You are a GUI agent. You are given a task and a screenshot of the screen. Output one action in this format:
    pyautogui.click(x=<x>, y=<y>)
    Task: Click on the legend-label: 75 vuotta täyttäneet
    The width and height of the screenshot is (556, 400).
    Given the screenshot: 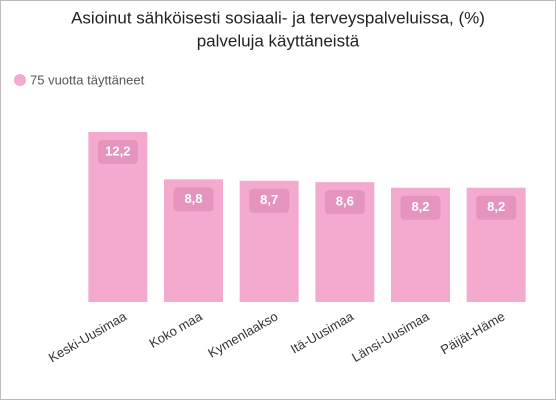 What is the action you would take?
    pyautogui.click(x=87, y=79)
    